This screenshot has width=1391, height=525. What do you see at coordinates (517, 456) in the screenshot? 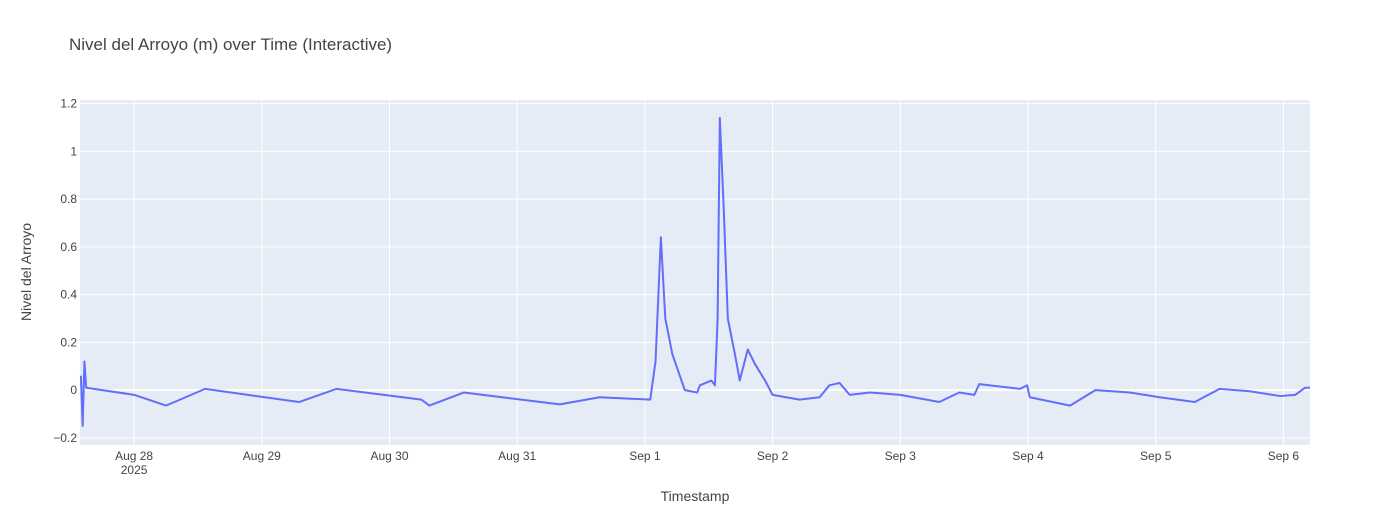
I see `x-tick-label: Aug 31` at bounding box center [517, 456].